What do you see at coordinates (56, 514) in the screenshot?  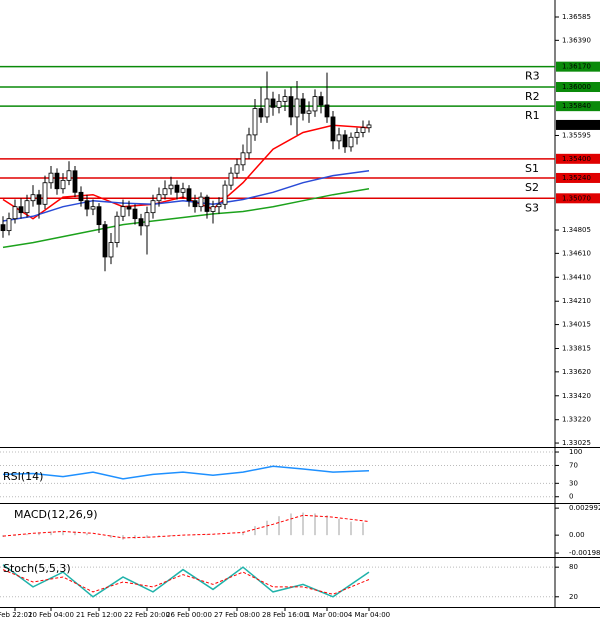 I see `indicator-title: MACD(12,26,9)` at bounding box center [56, 514].